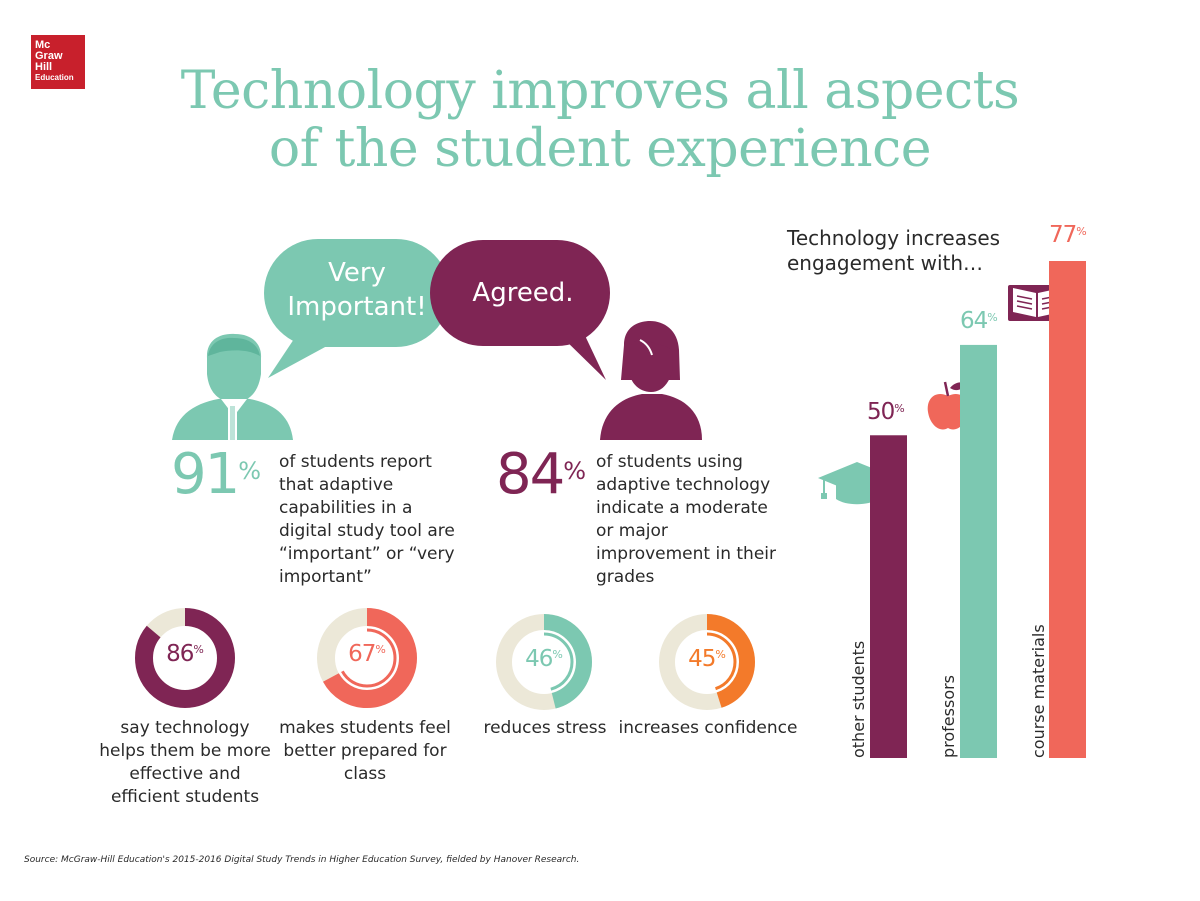 This screenshot has width=1200, height=901. What do you see at coordinates (1038, 691) in the screenshot?
I see `bar-3-label: course materials` at bounding box center [1038, 691].